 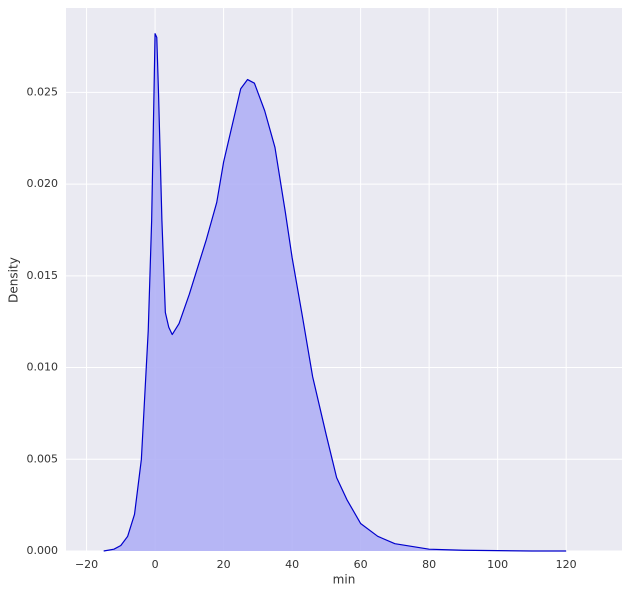 I want to click on y-tick-label: 0.015, so click(x=43, y=275).